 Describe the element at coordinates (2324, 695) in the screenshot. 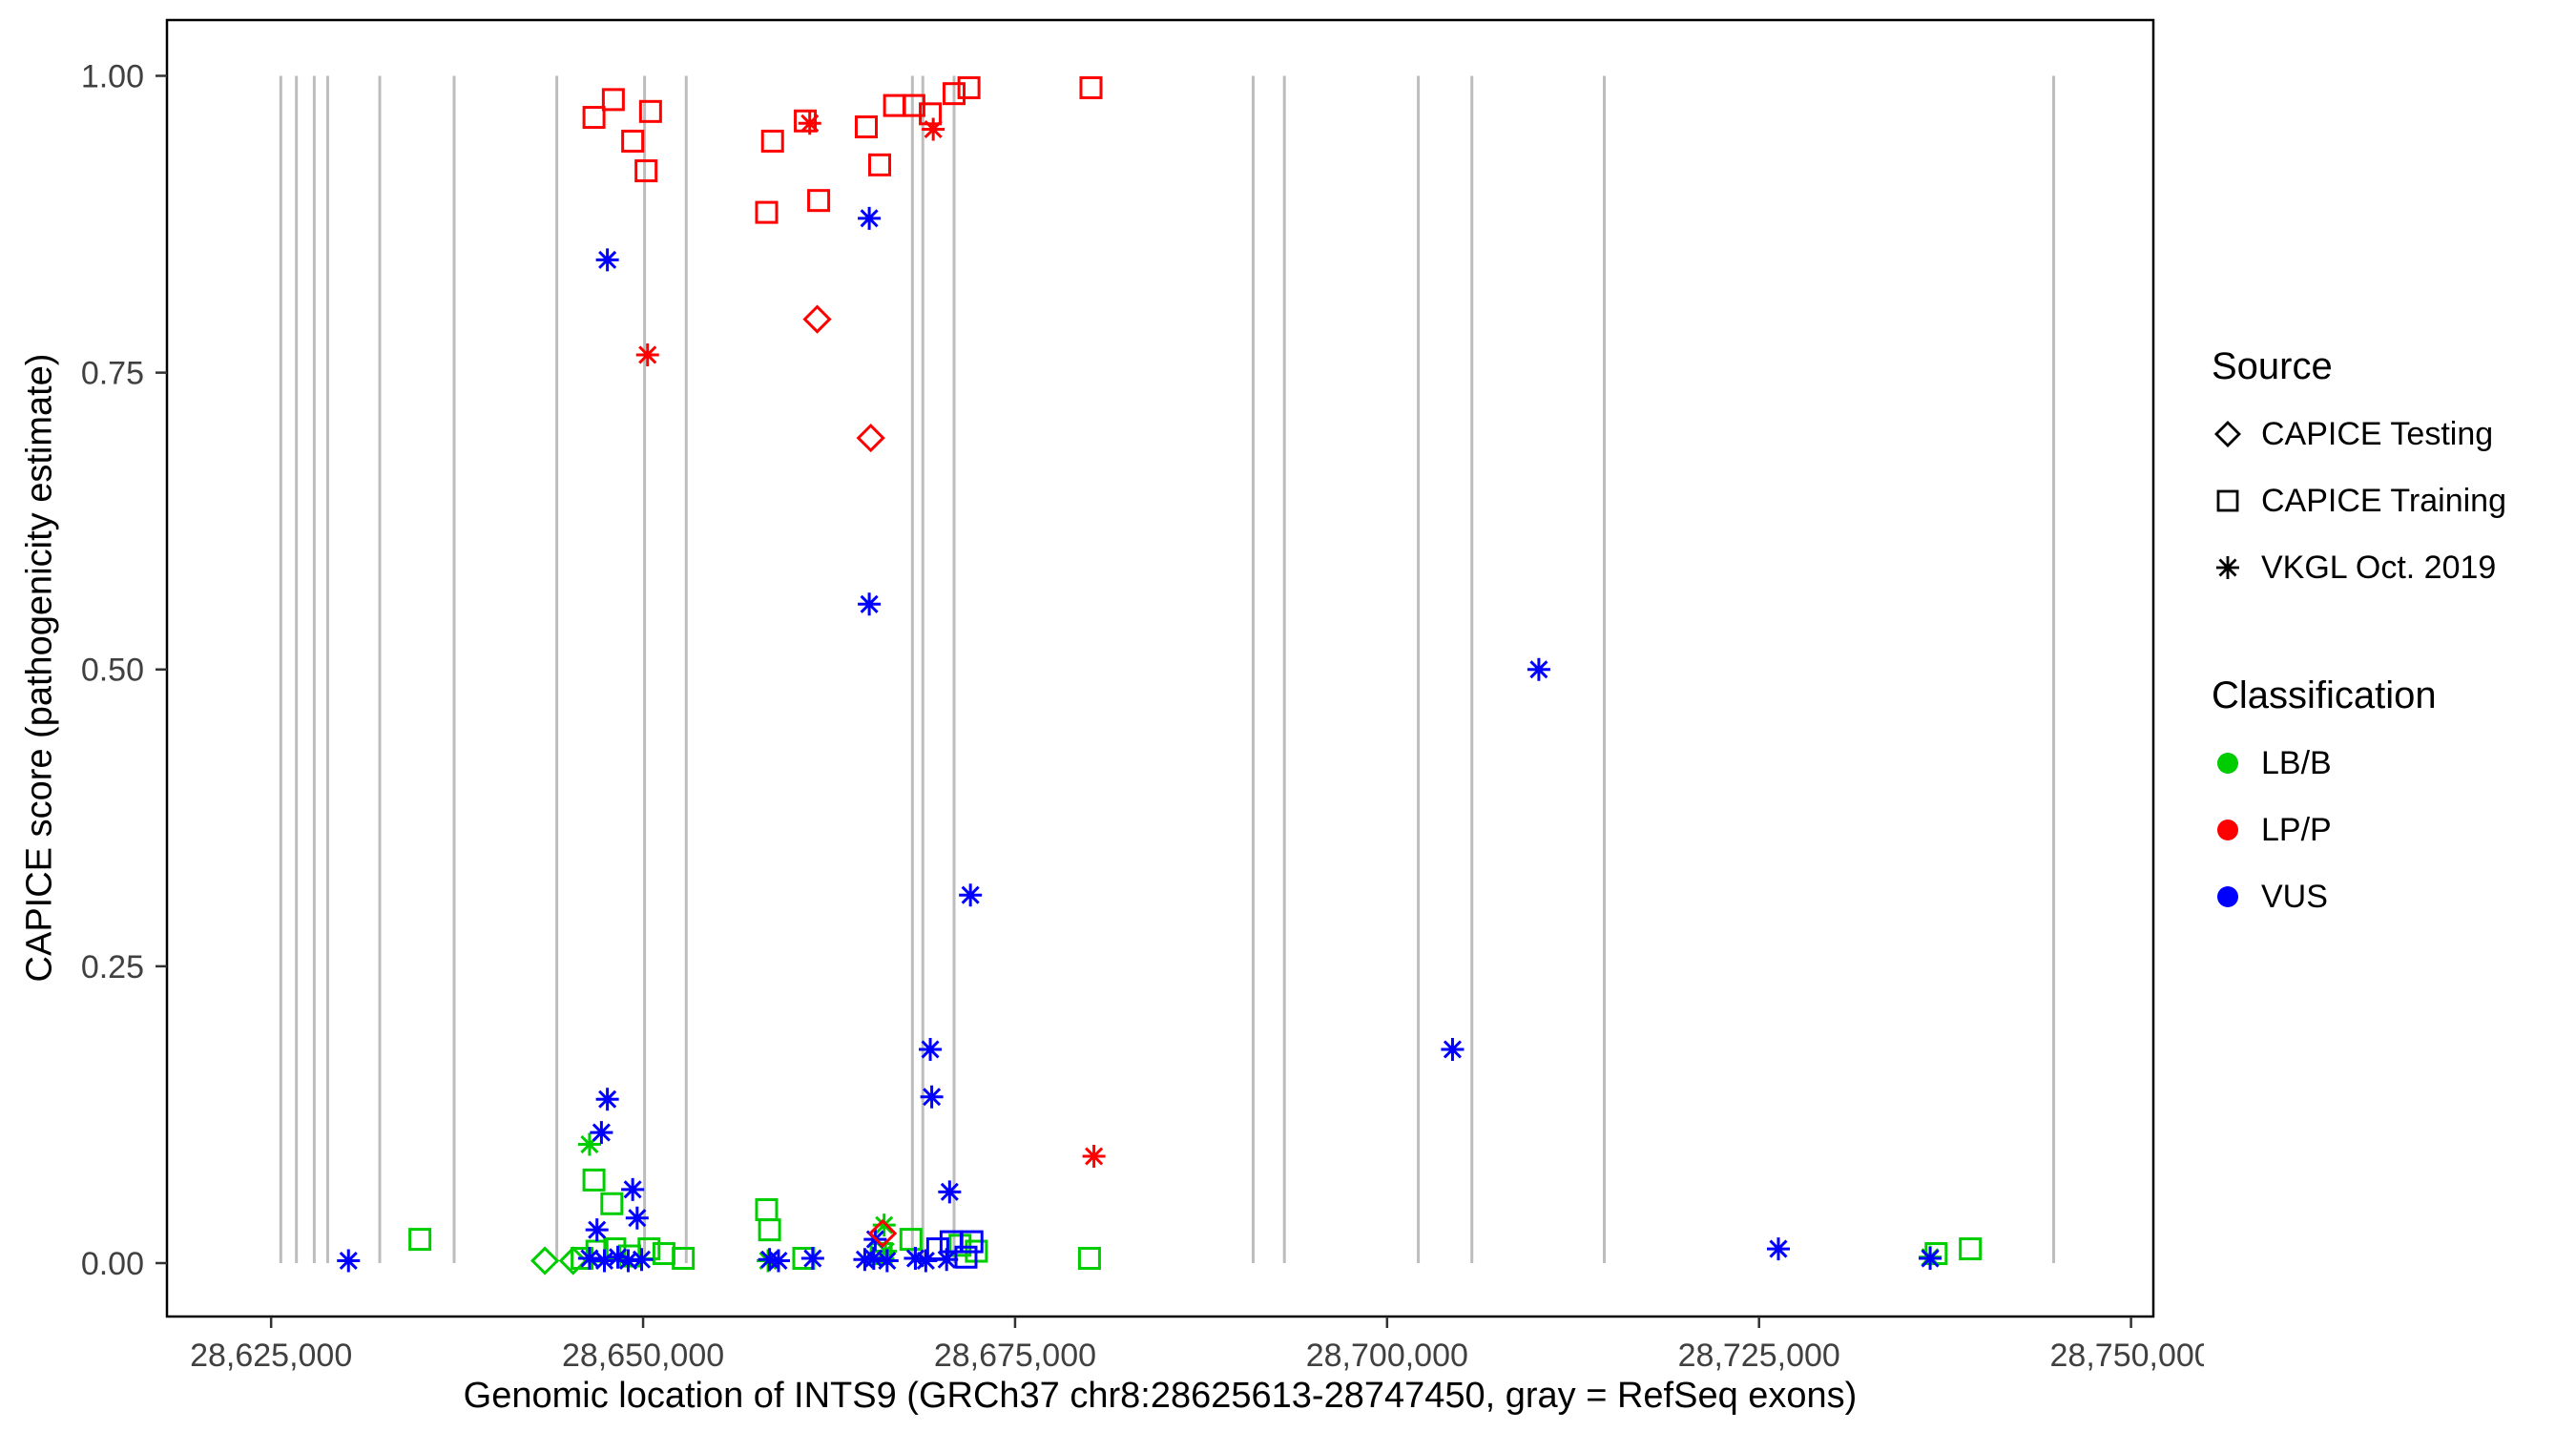

I see `legend-classification-title: Classification` at that location.